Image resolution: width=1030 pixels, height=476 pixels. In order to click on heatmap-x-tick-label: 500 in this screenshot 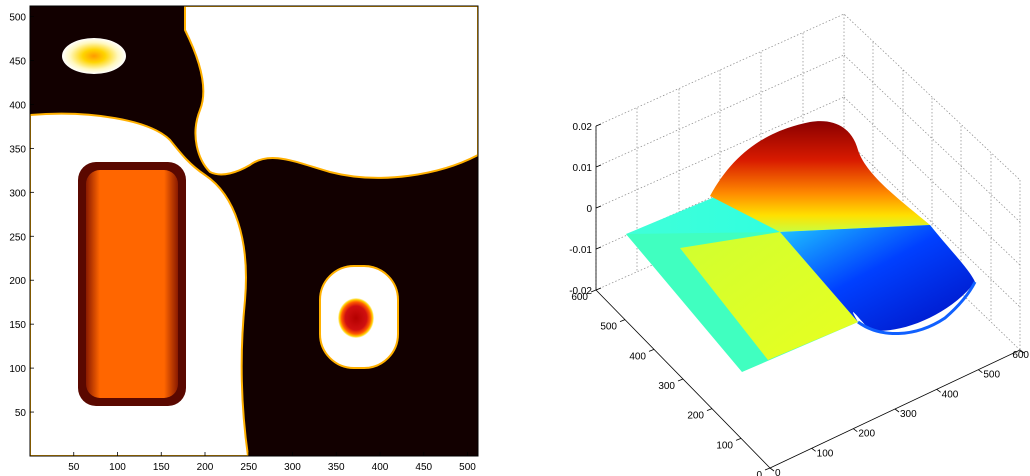, I will do `click(467, 467)`.